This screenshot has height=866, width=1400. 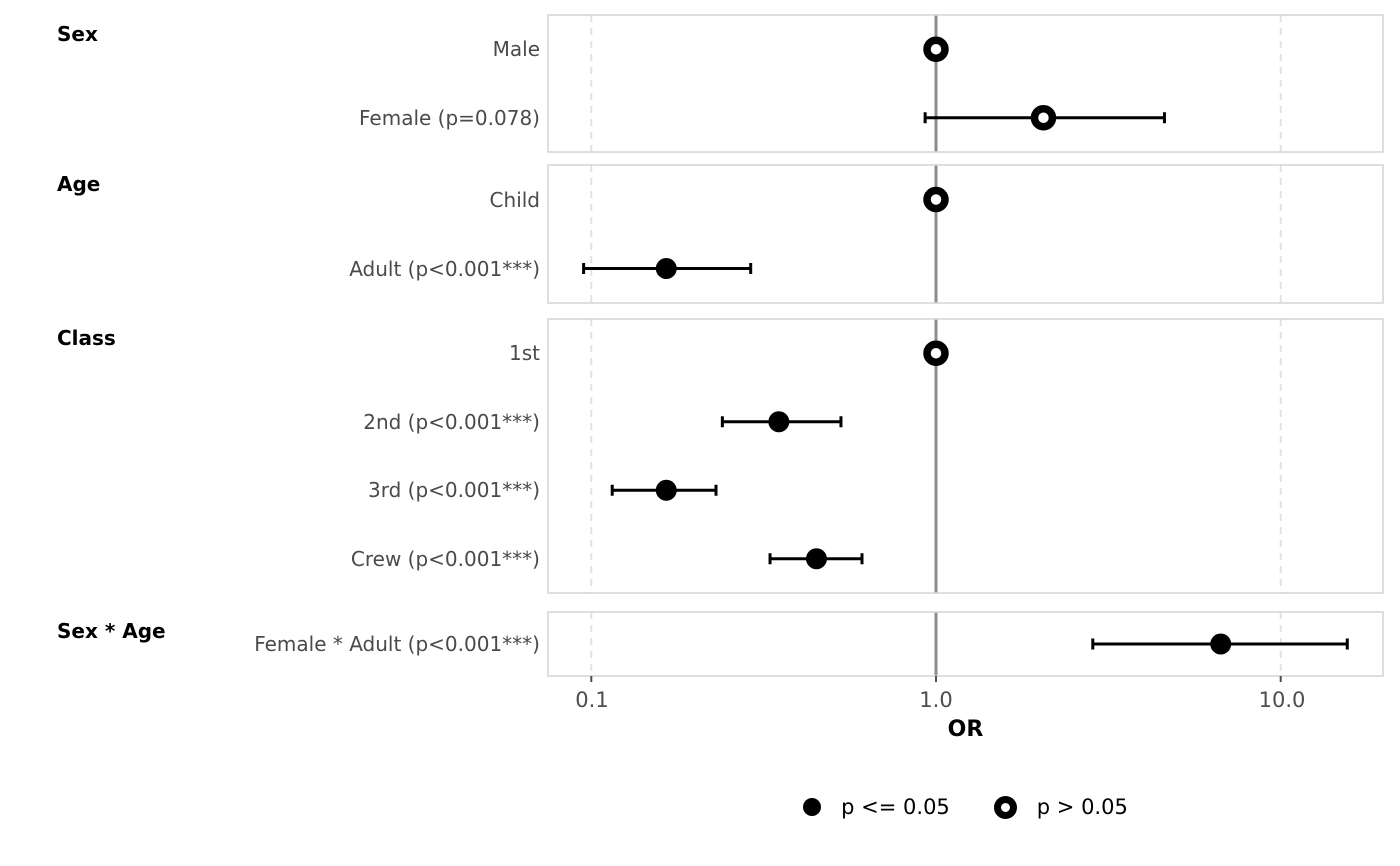 What do you see at coordinates (445, 558) in the screenshot?
I see `row-label: Crew (p<0.001***)` at bounding box center [445, 558].